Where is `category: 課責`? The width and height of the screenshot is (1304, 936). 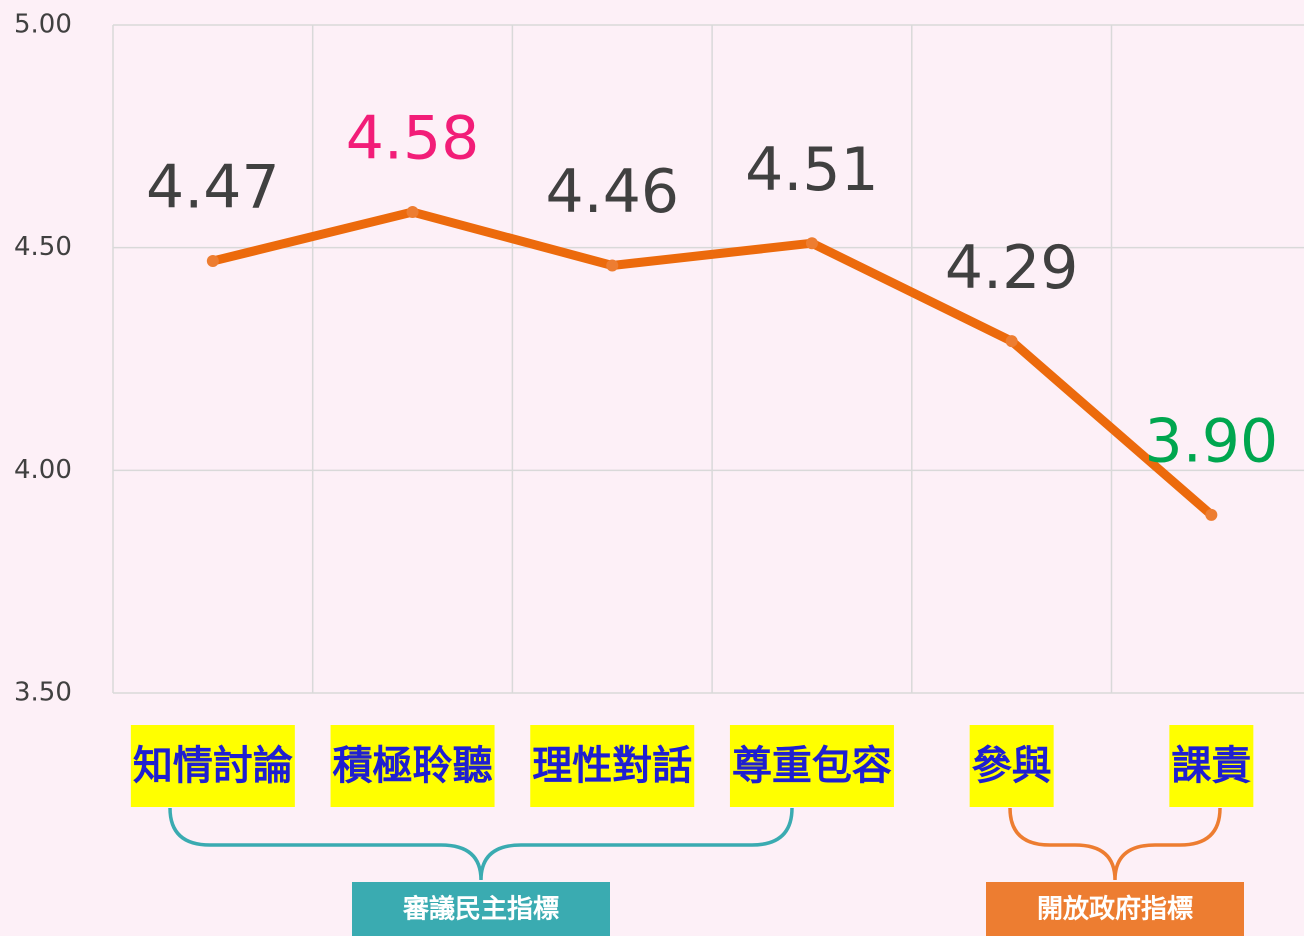
category: 課責 is located at coordinates (1211, 766).